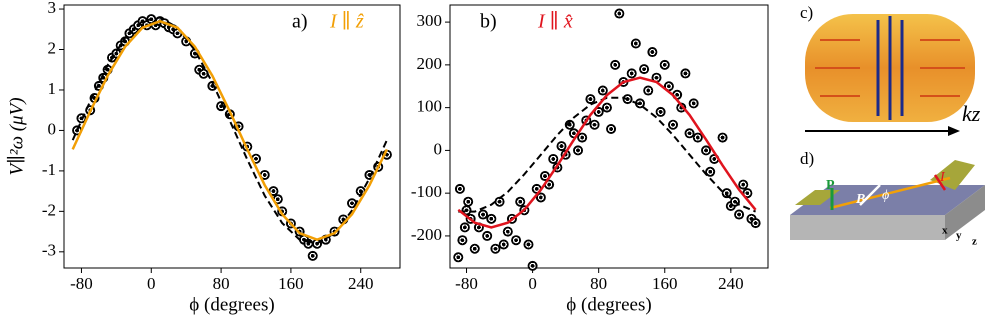  What do you see at coordinates (52, 47) in the screenshot?
I see `y-tick-label: 2` at bounding box center [52, 47].